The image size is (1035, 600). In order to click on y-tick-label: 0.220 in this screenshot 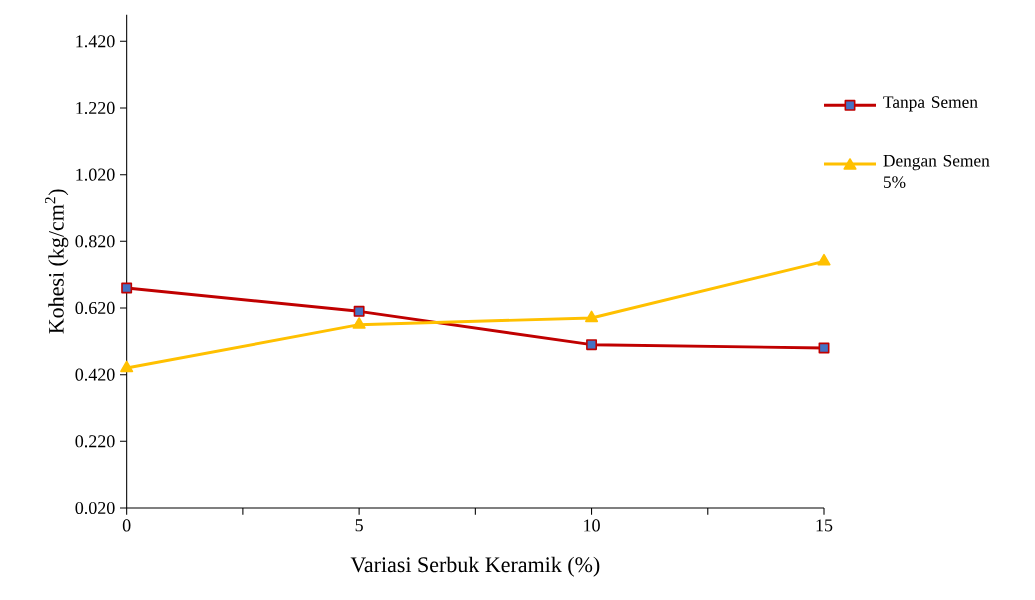, I will do `click(95, 441)`.